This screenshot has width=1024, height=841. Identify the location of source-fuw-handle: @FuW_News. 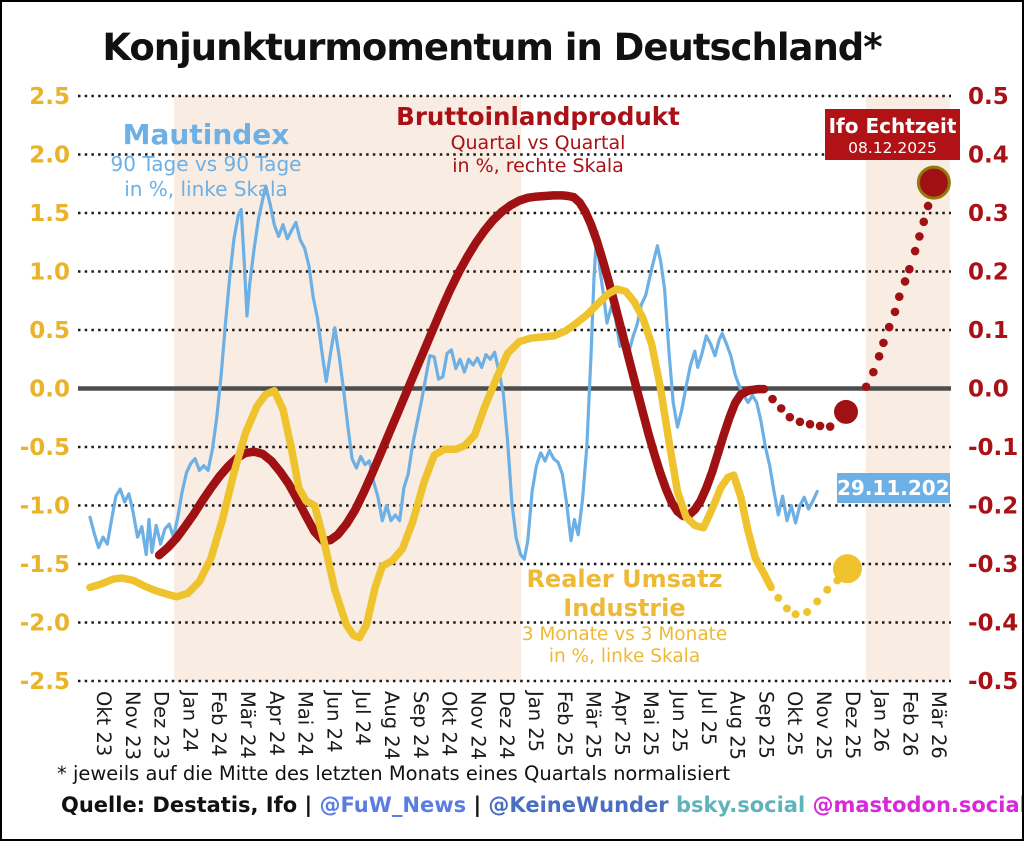
(393, 805).